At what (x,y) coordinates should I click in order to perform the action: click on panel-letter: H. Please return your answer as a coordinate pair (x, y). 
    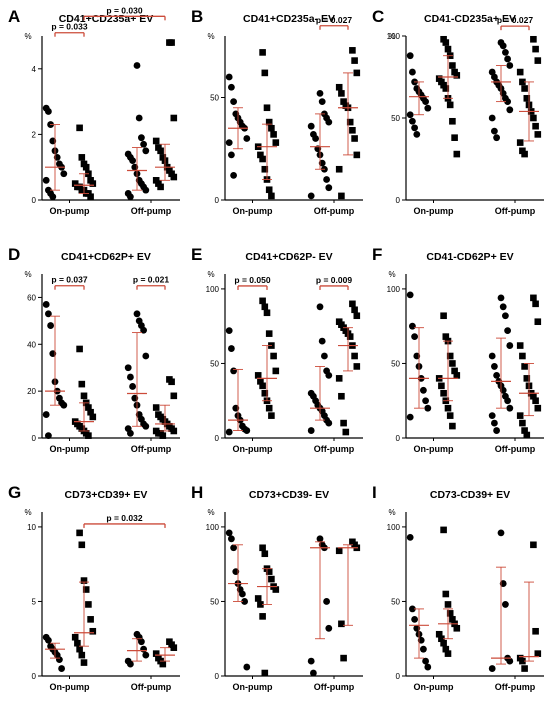
    Looking at the image, I should click on (197, 492).